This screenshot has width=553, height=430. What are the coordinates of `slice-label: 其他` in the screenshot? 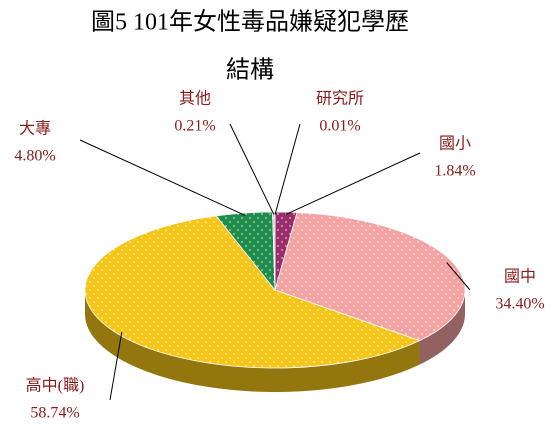 It's located at (195, 99).